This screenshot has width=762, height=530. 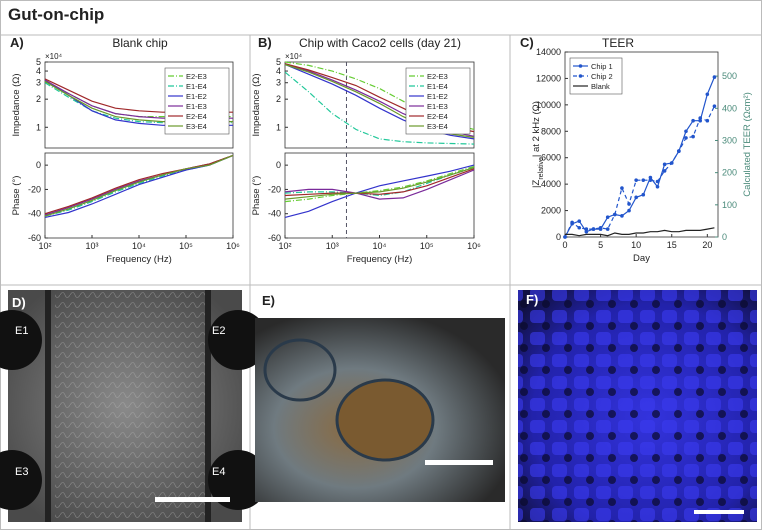 What do you see at coordinates (196, 116) in the screenshot?
I see `legend-label: E2-E4` at bounding box center [196, 116].